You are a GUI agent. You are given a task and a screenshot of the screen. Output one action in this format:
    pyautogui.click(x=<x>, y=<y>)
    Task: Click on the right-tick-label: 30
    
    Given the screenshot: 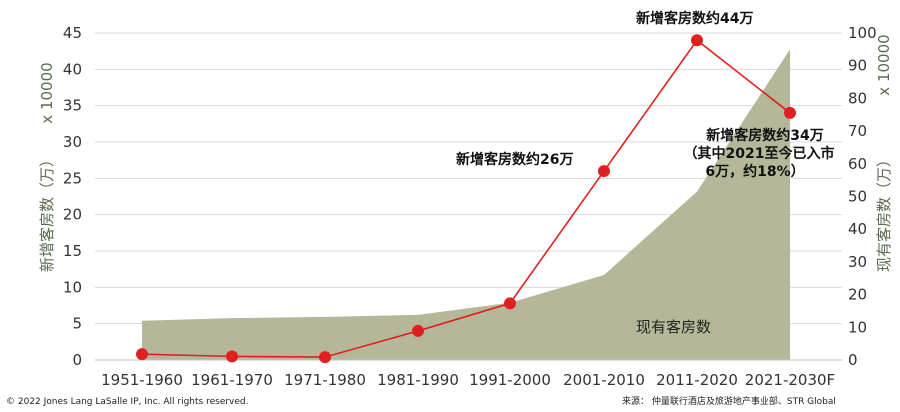 What is the action you would take?
    pyautogui.click(x=857, y=262)
    